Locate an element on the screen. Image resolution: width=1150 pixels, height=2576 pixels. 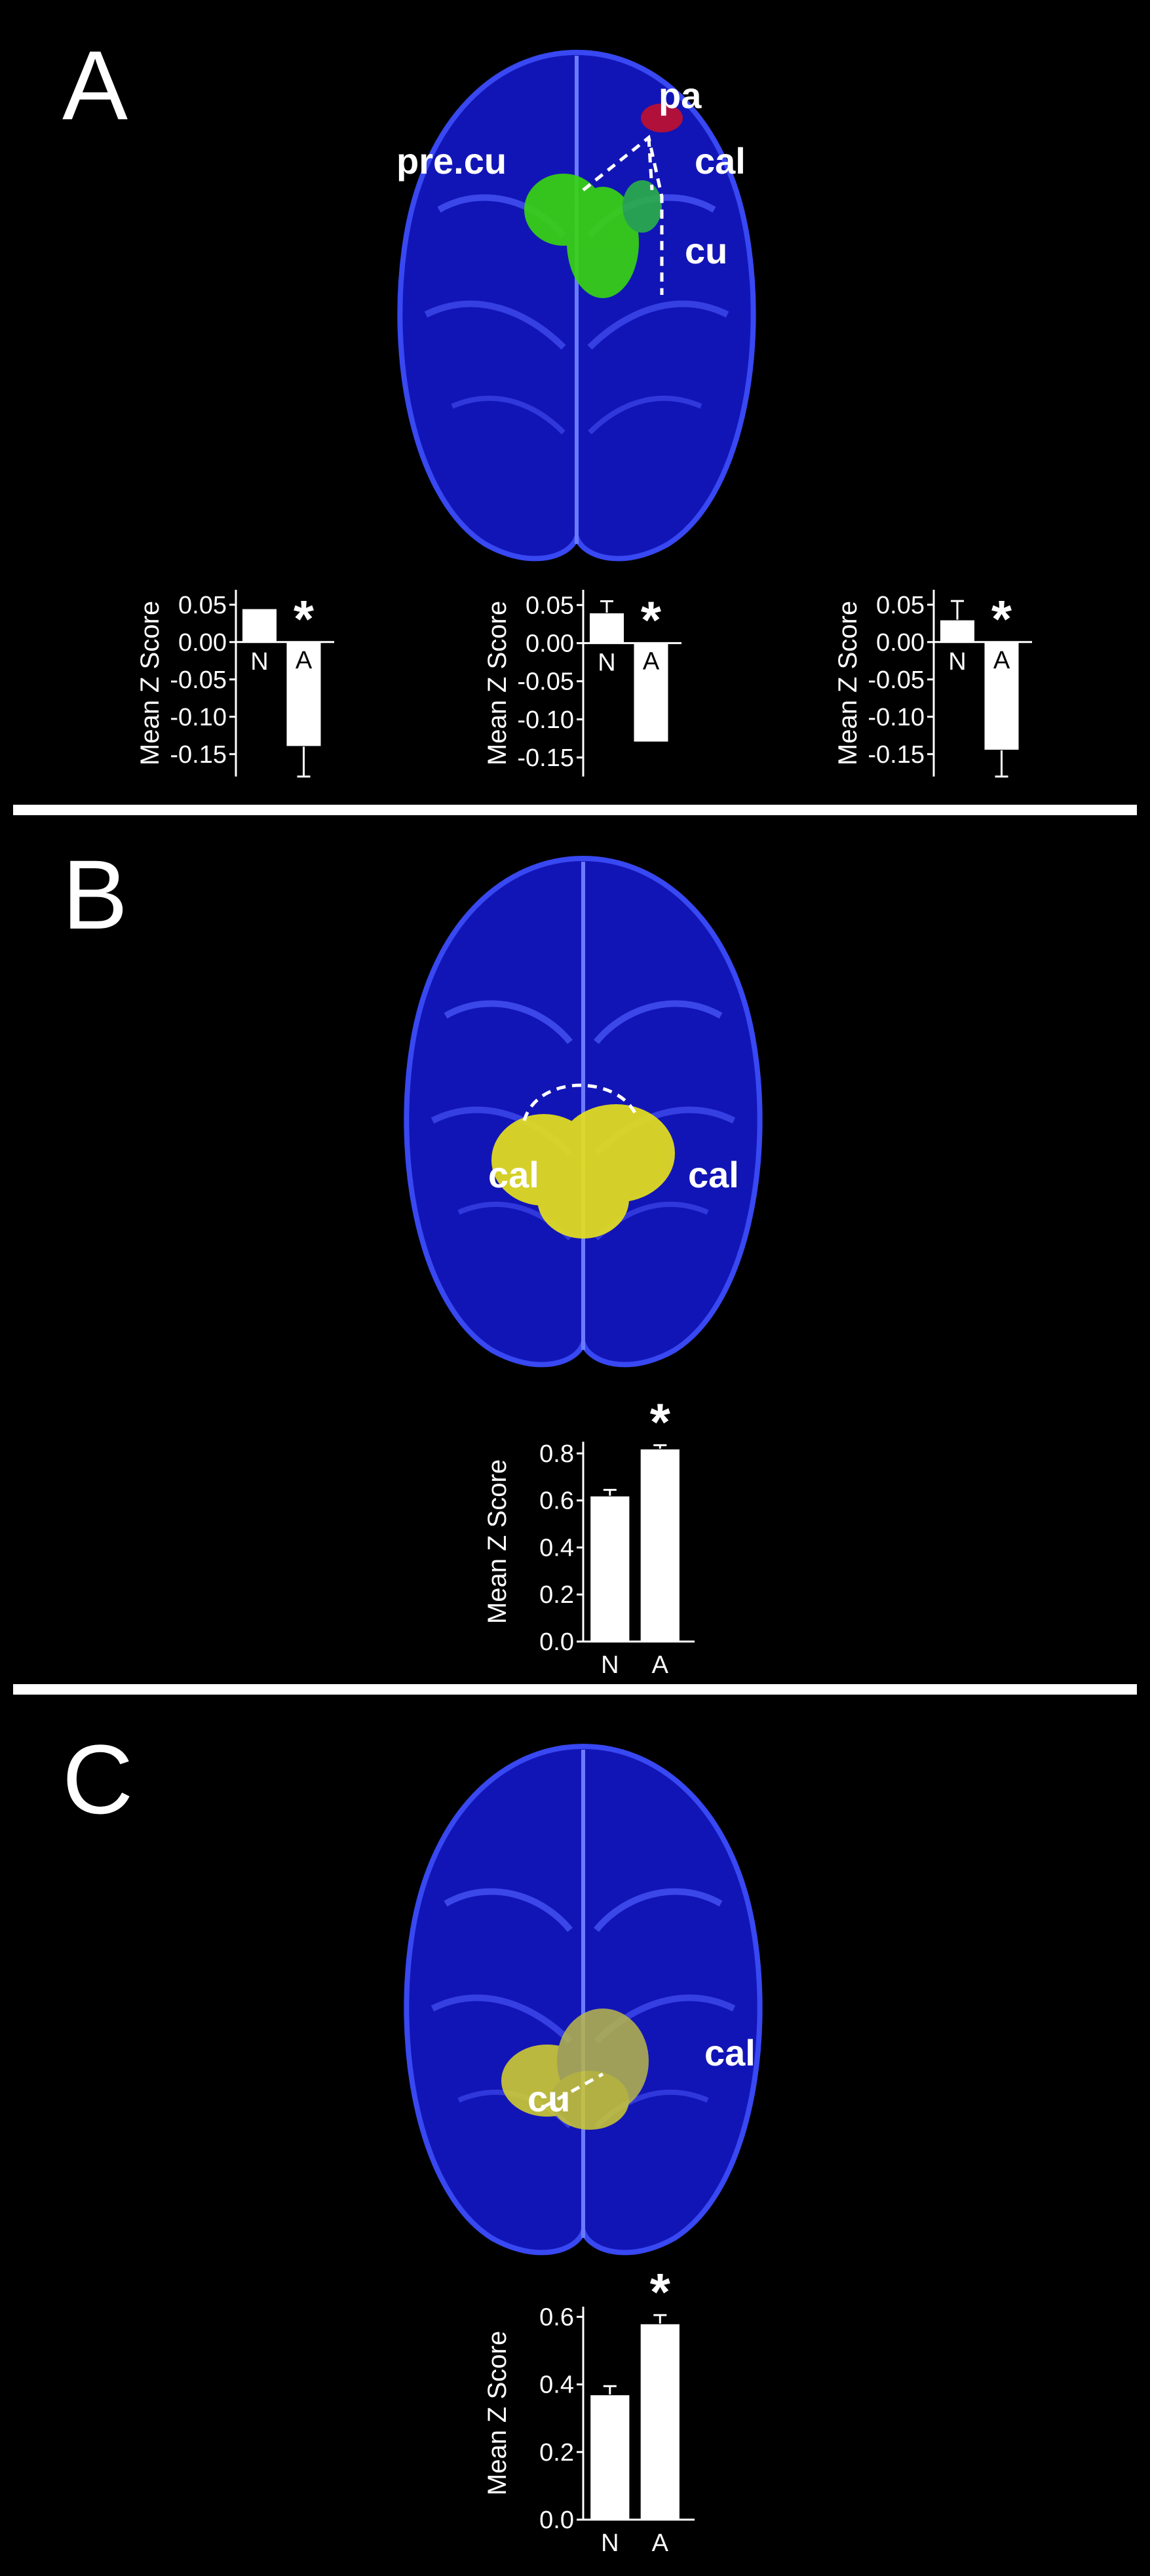
label-precu: pre.cu is located at coordinates (451, 161).